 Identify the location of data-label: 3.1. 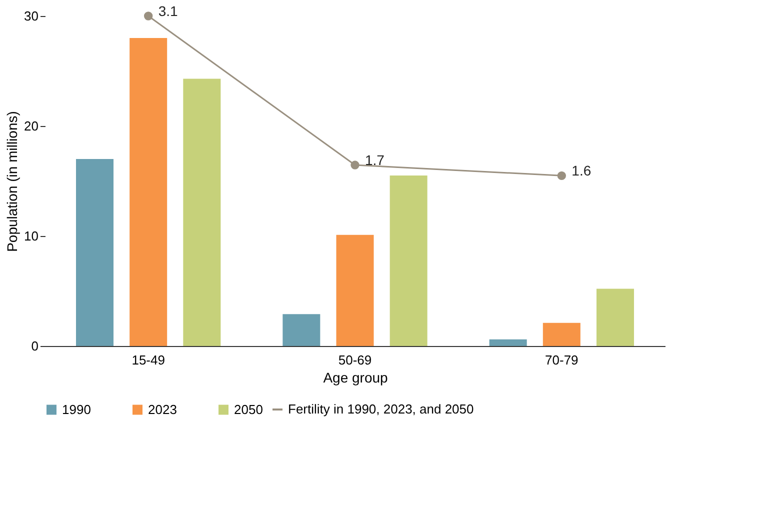
(168, 11).